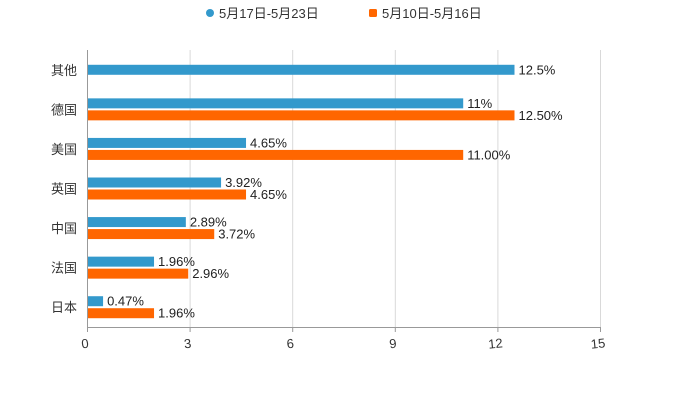  Describe the element at coordinates (64, 228) in the screenshot. I see `category-label: 中国` at that location.